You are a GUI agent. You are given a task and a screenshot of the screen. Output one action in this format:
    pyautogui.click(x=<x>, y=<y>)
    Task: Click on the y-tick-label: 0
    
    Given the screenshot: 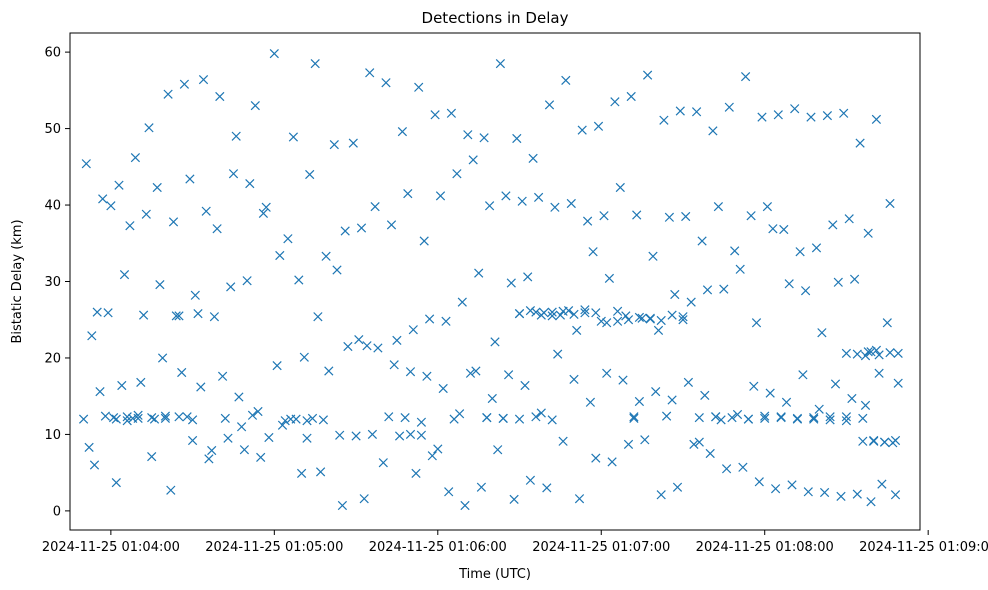 What is the action you would take?
    pyautogui.click(x=57, y=511)
    